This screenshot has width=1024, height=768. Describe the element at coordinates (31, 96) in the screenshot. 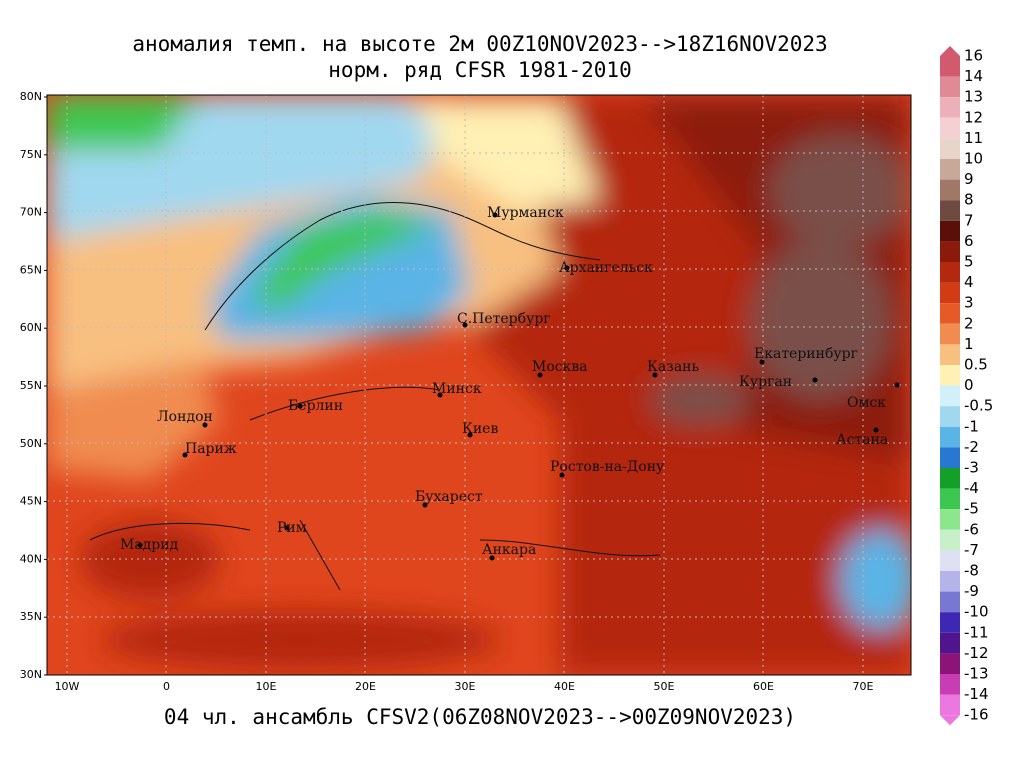

I see `lat-label: 80N` at that location.